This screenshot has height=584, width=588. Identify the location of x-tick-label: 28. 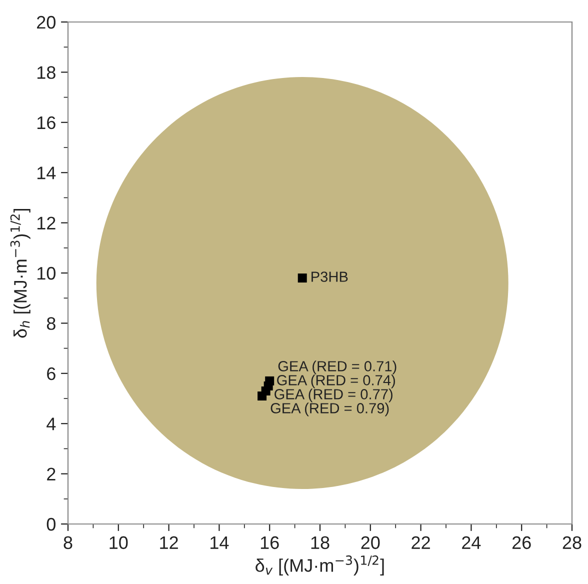
(572, 543).